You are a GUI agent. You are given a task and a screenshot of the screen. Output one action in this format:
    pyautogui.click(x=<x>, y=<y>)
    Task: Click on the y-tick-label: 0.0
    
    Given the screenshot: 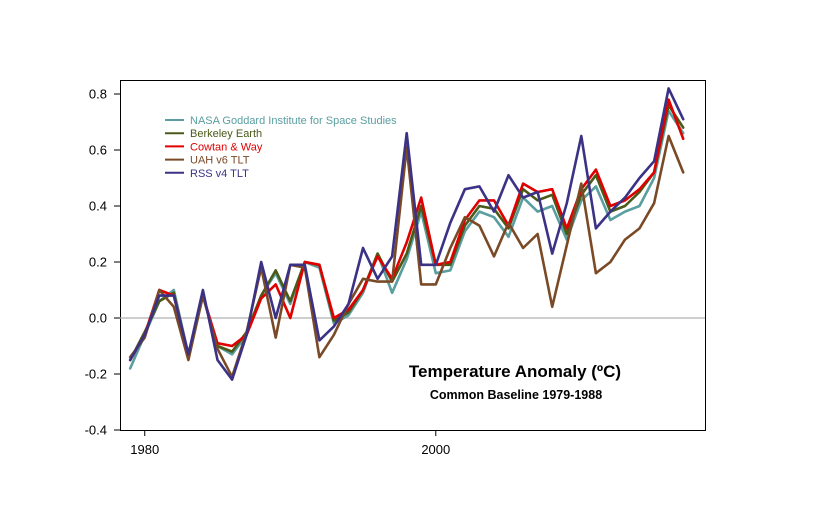 What is the action you would take?
    pyautogui.click(x=98, y=318)
    